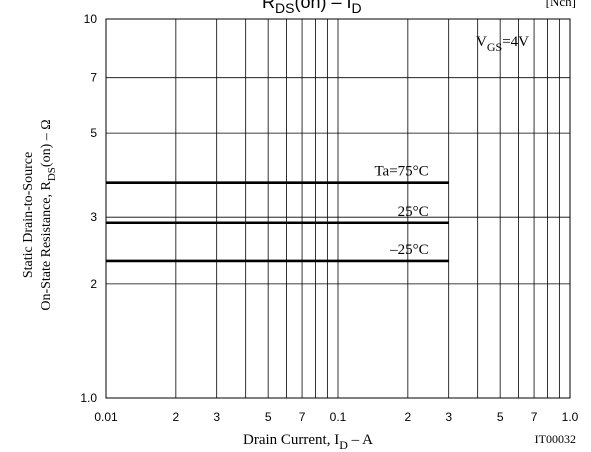  Describe the element at coordinates (312, 8) in the screenshot. I see `chart-title: RDS(on) – ID` at that location.